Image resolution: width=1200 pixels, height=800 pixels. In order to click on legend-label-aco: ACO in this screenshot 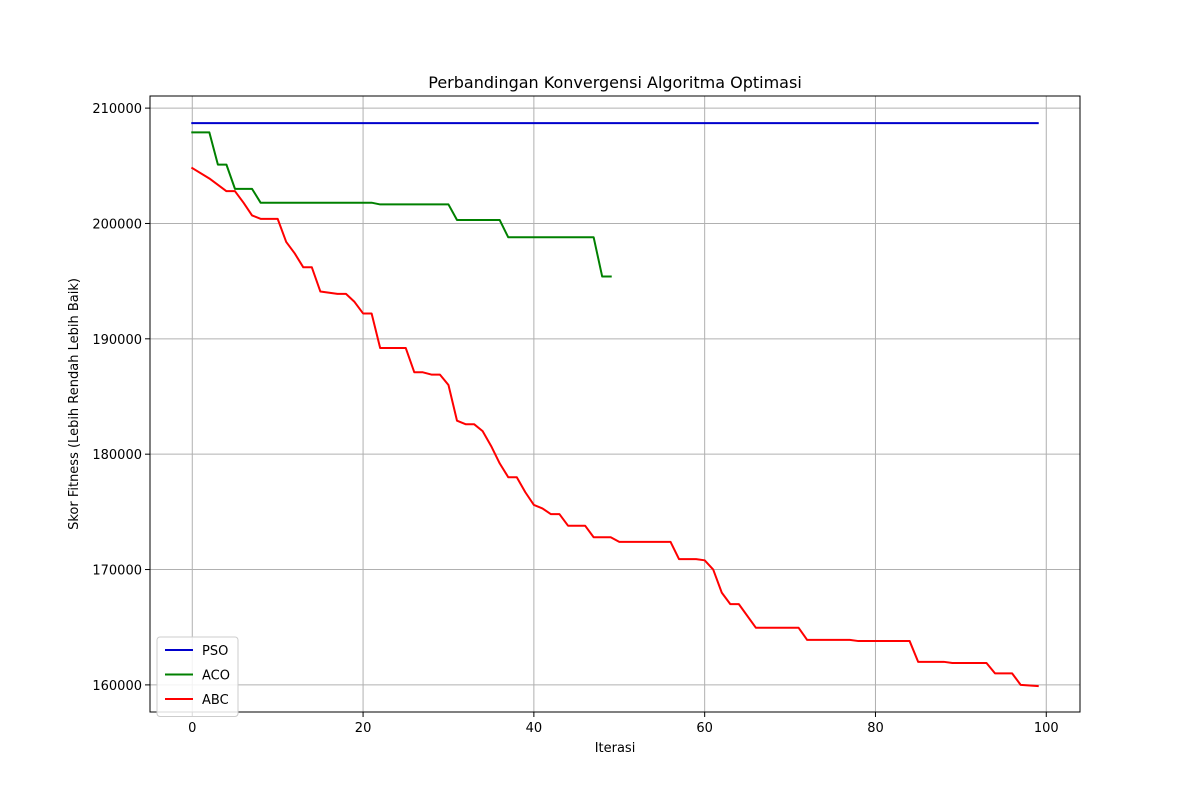, I will do `click(216, 676)`.